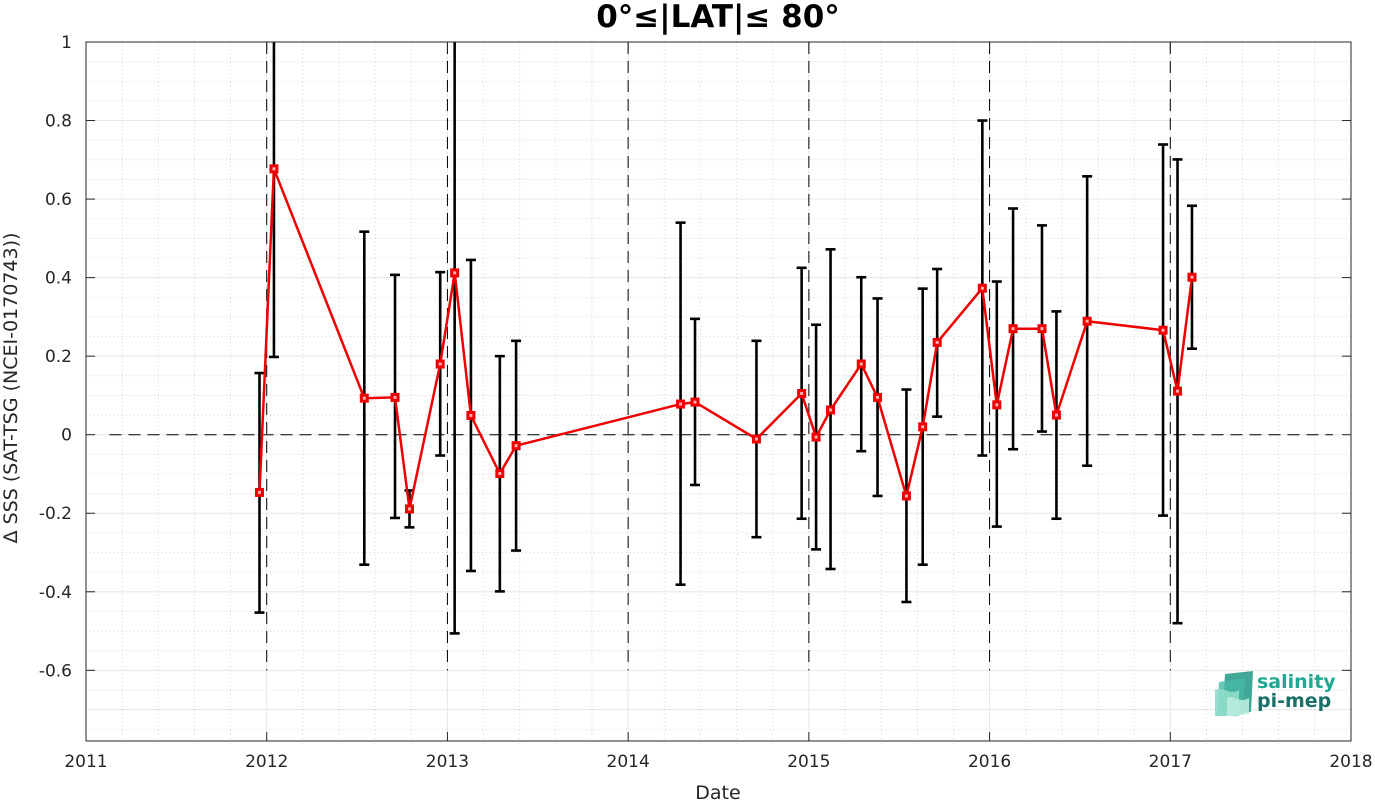  I want to click on y-tick-label: 1, so click(66, 43).